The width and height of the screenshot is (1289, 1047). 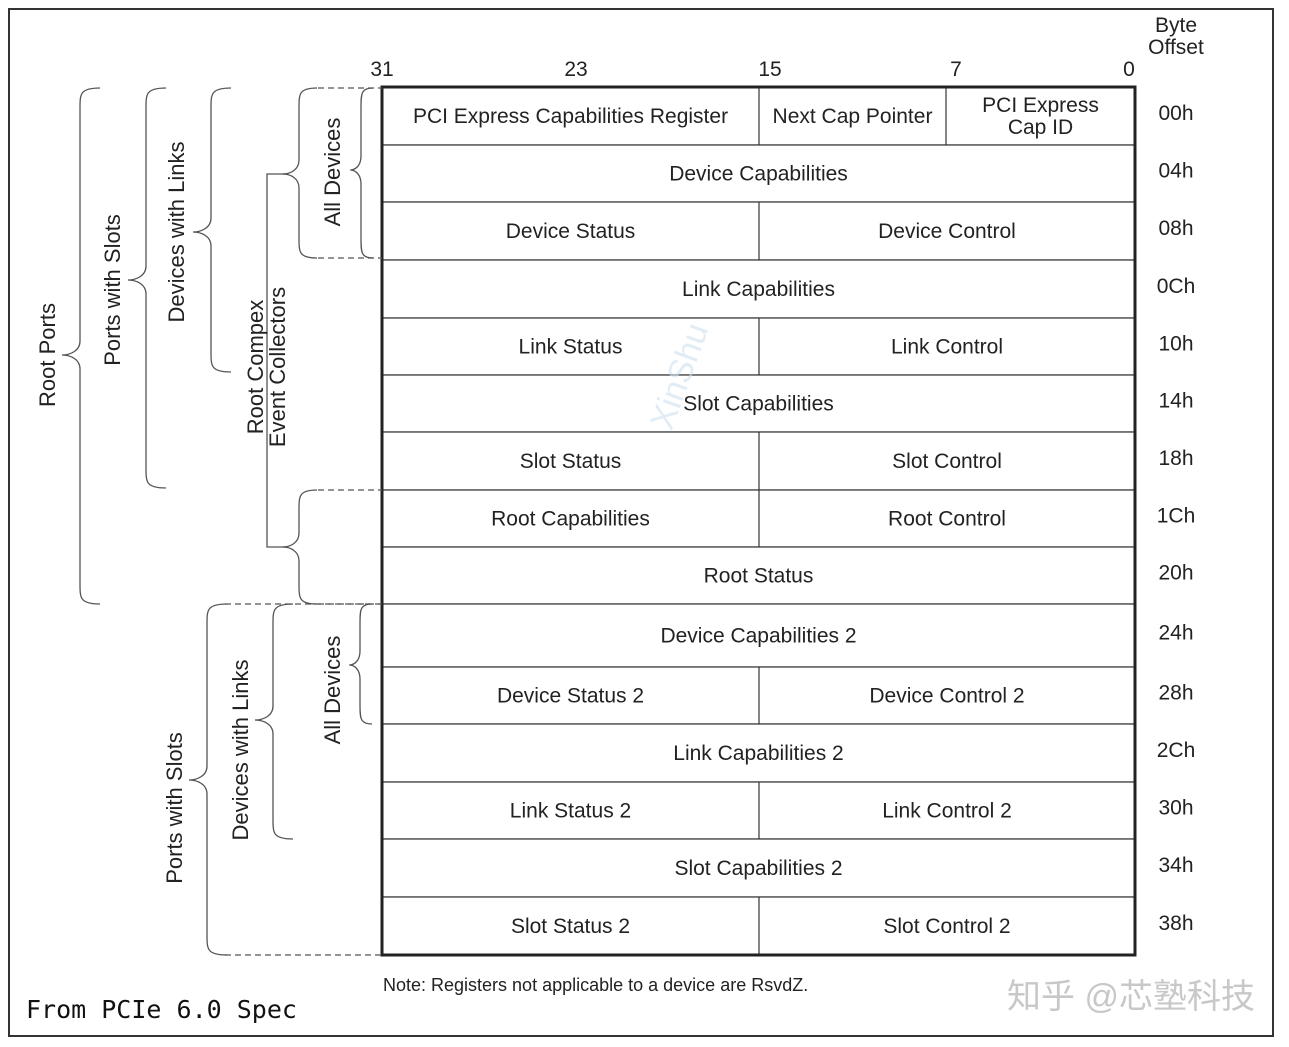 I want to click on register-field: Device Capabilities 2, so click(x=758, y=636).